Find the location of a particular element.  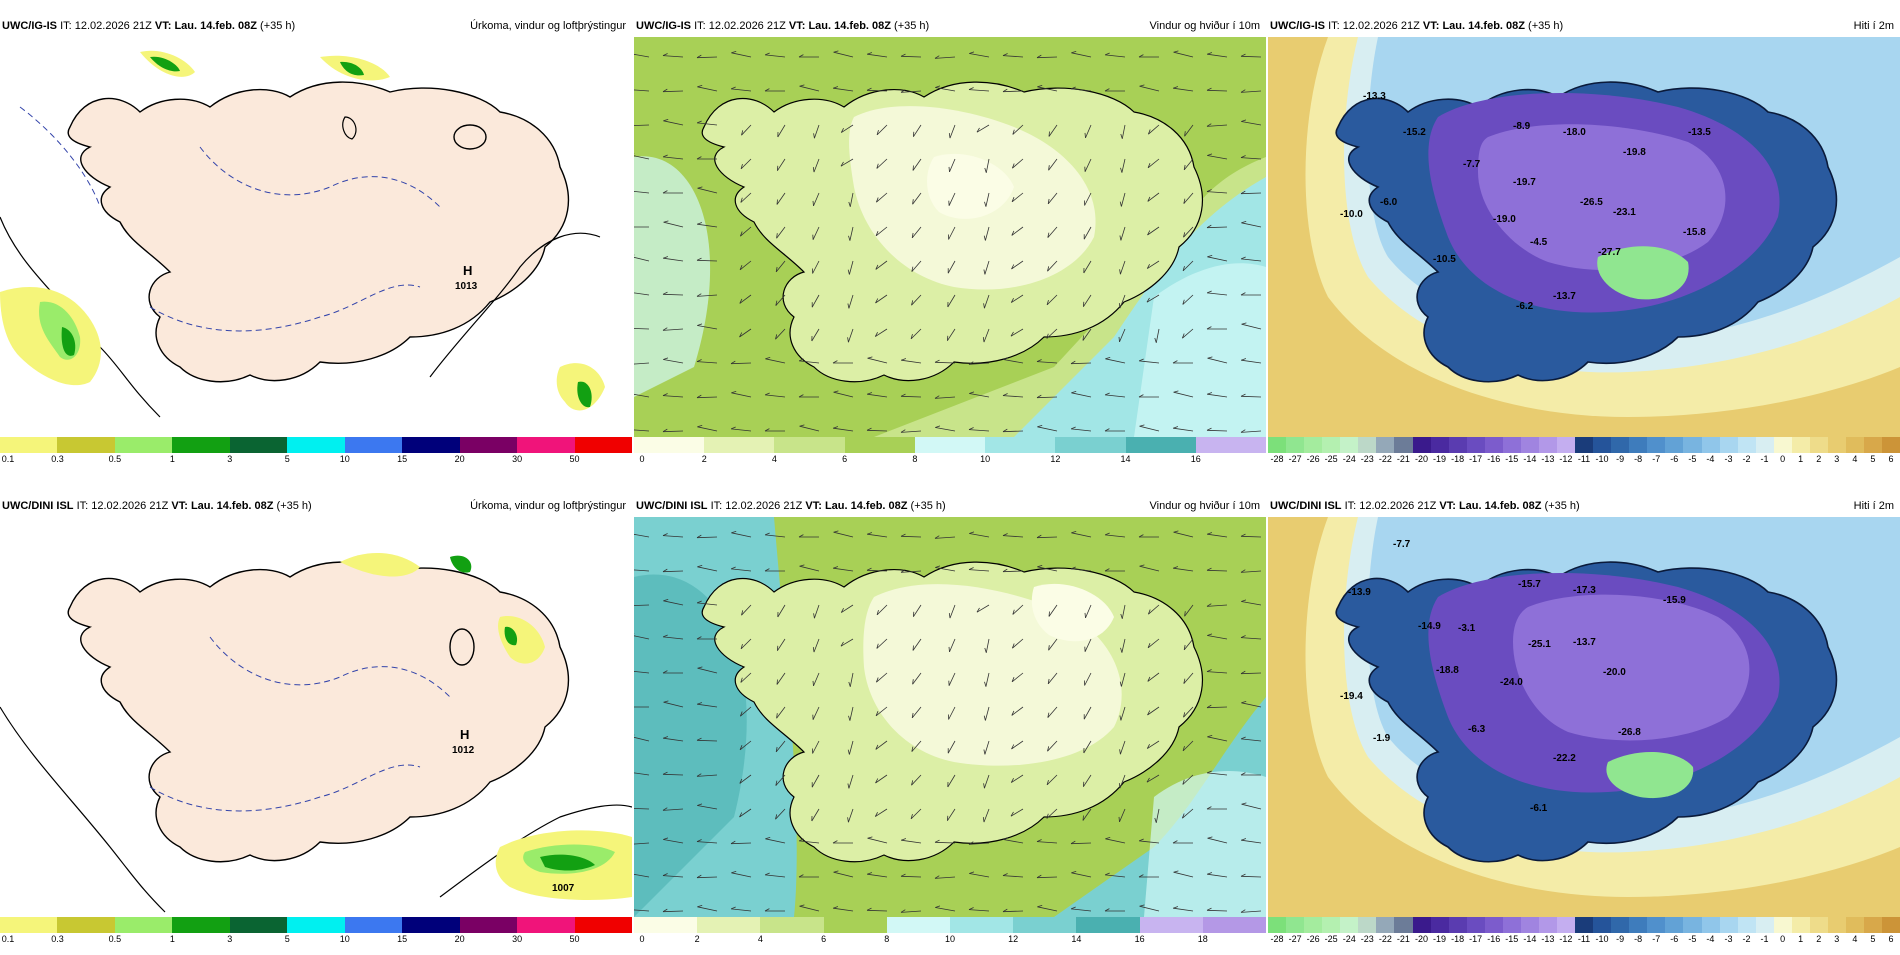

wind-map is located at coordinates (950, 237).